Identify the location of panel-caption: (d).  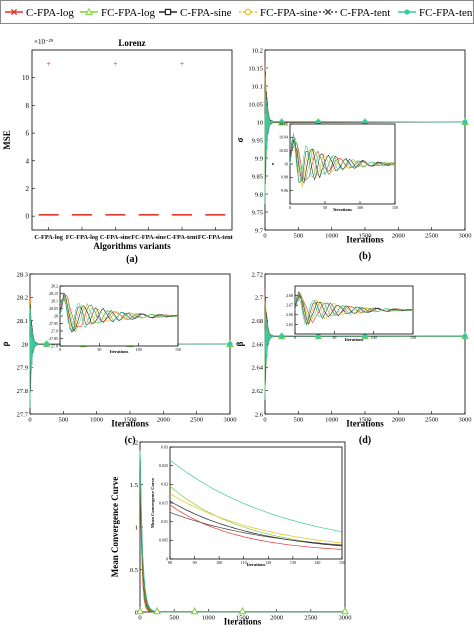
(365, 440).